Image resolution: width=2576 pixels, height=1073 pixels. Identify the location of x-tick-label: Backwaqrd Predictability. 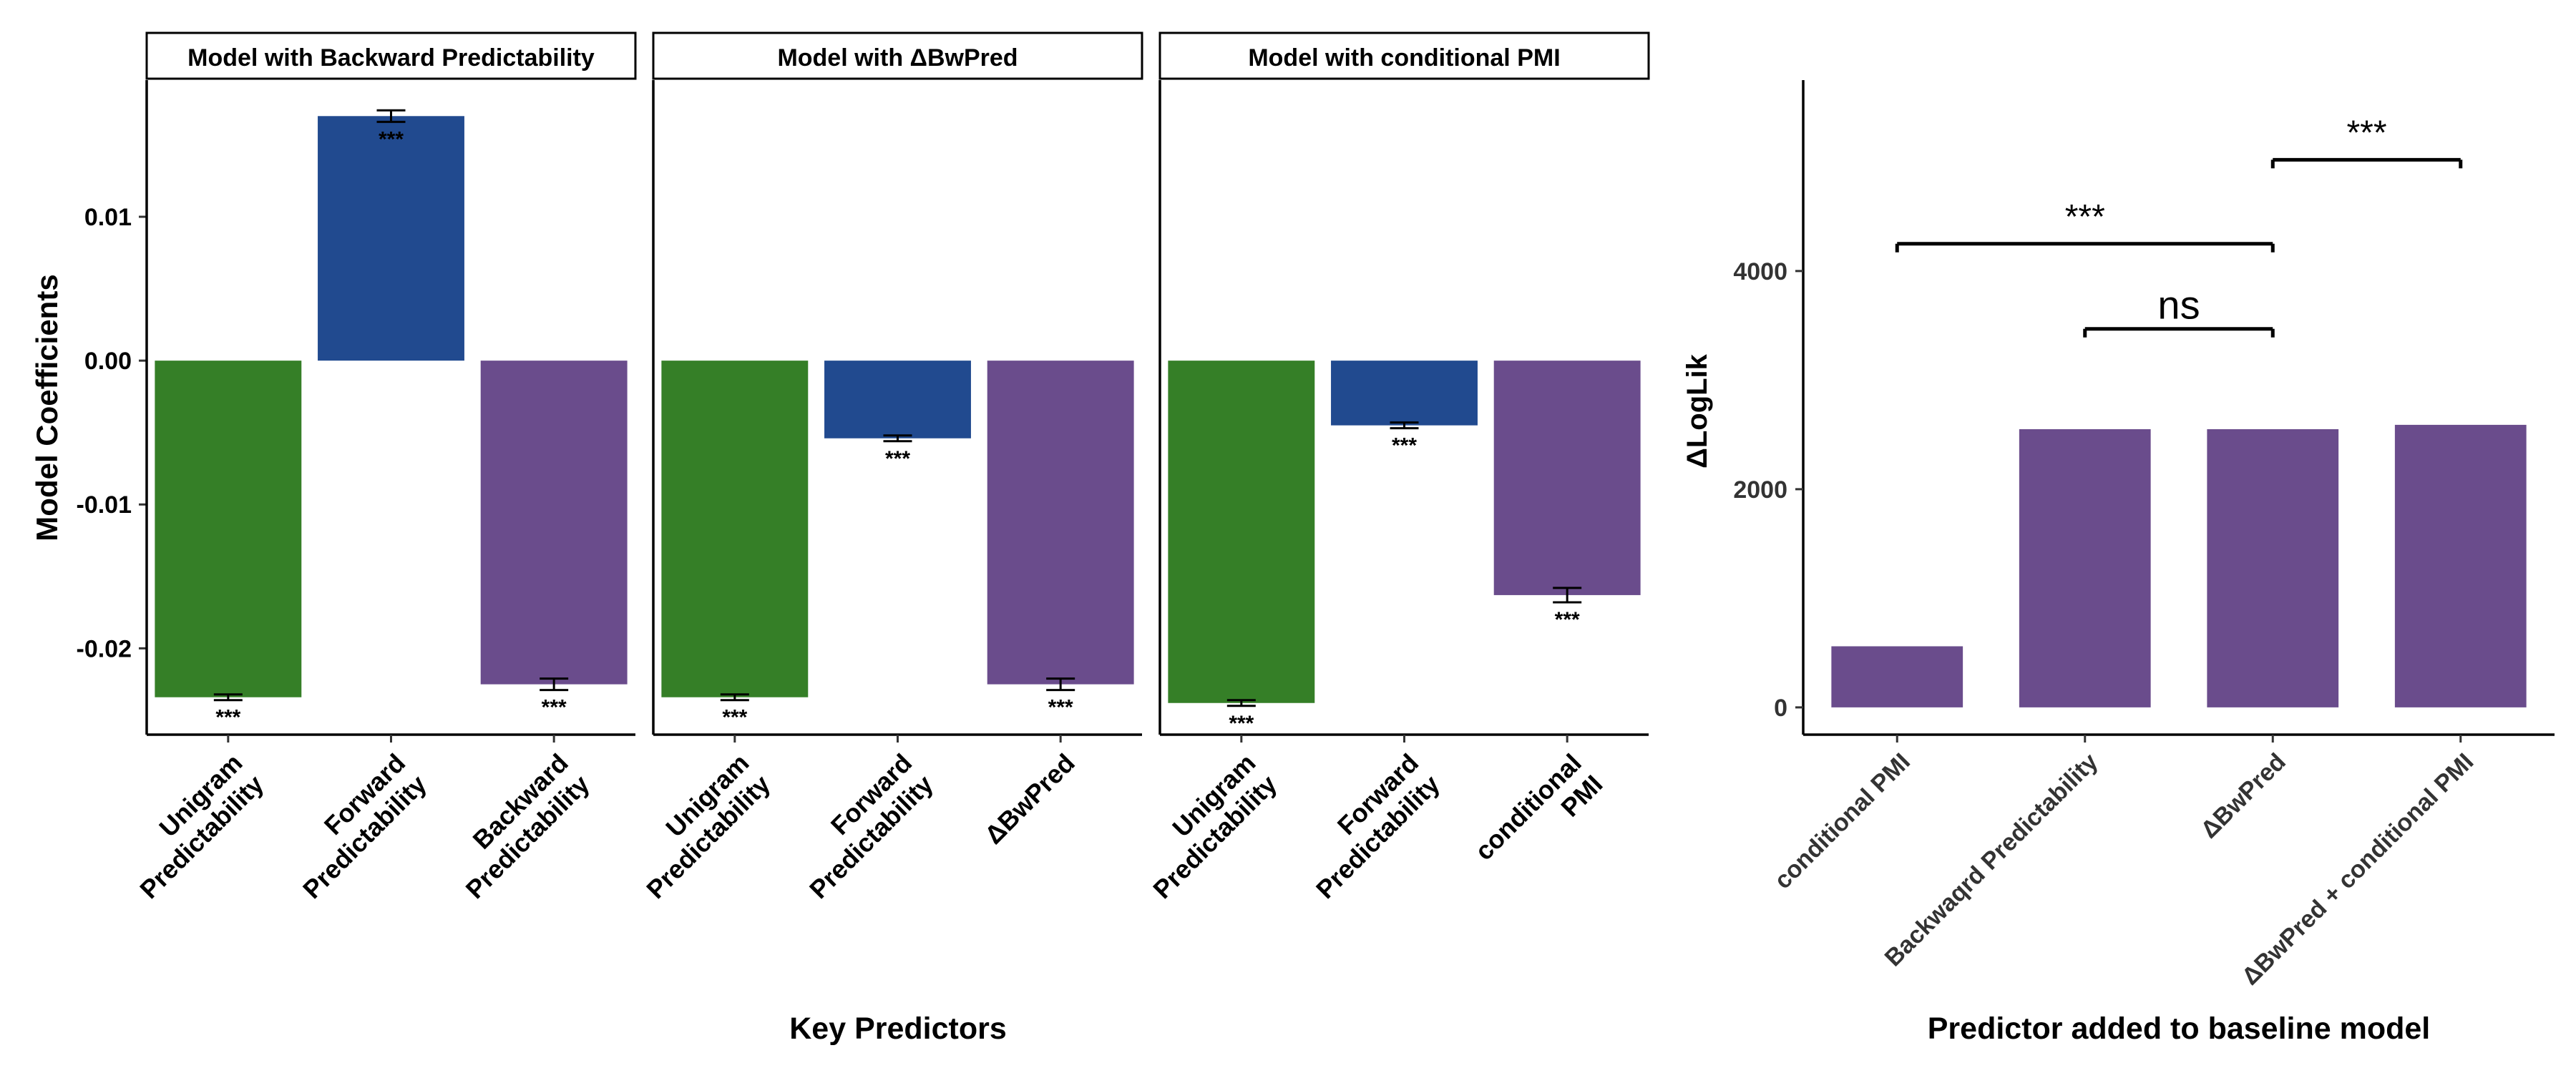
(1992, 860).